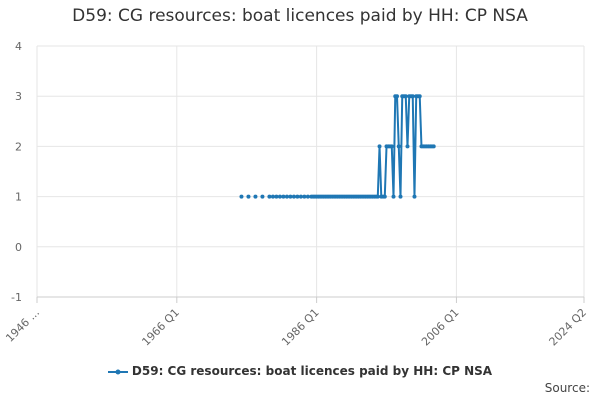  Describe the element at coordinates (18, 247) in the screenshot. I see `y-tick-label: 0` at that location.